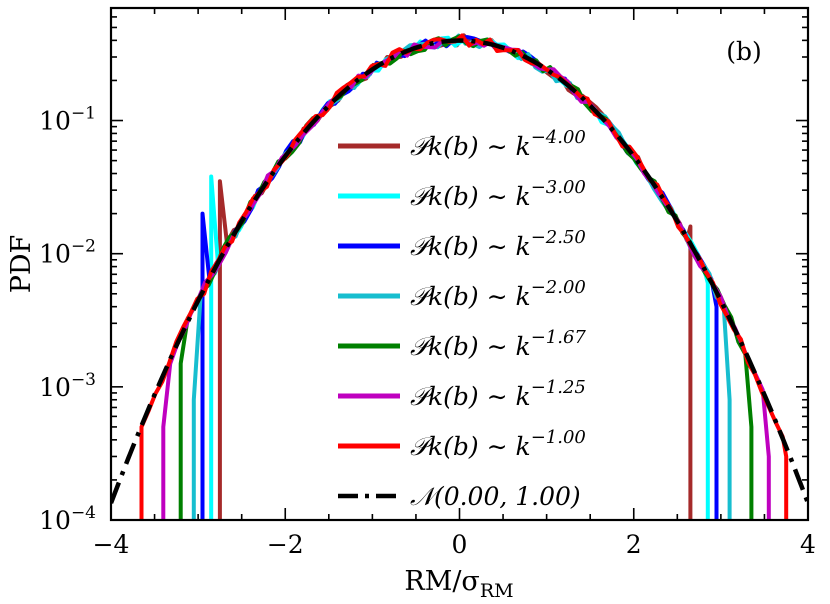 The width and height of the screenshot is (830, 604). What do you see at coordinates (67, 386) in the screenshot?
I see `y-tick-label: 10⁻³` at bounding box center [67, 386].